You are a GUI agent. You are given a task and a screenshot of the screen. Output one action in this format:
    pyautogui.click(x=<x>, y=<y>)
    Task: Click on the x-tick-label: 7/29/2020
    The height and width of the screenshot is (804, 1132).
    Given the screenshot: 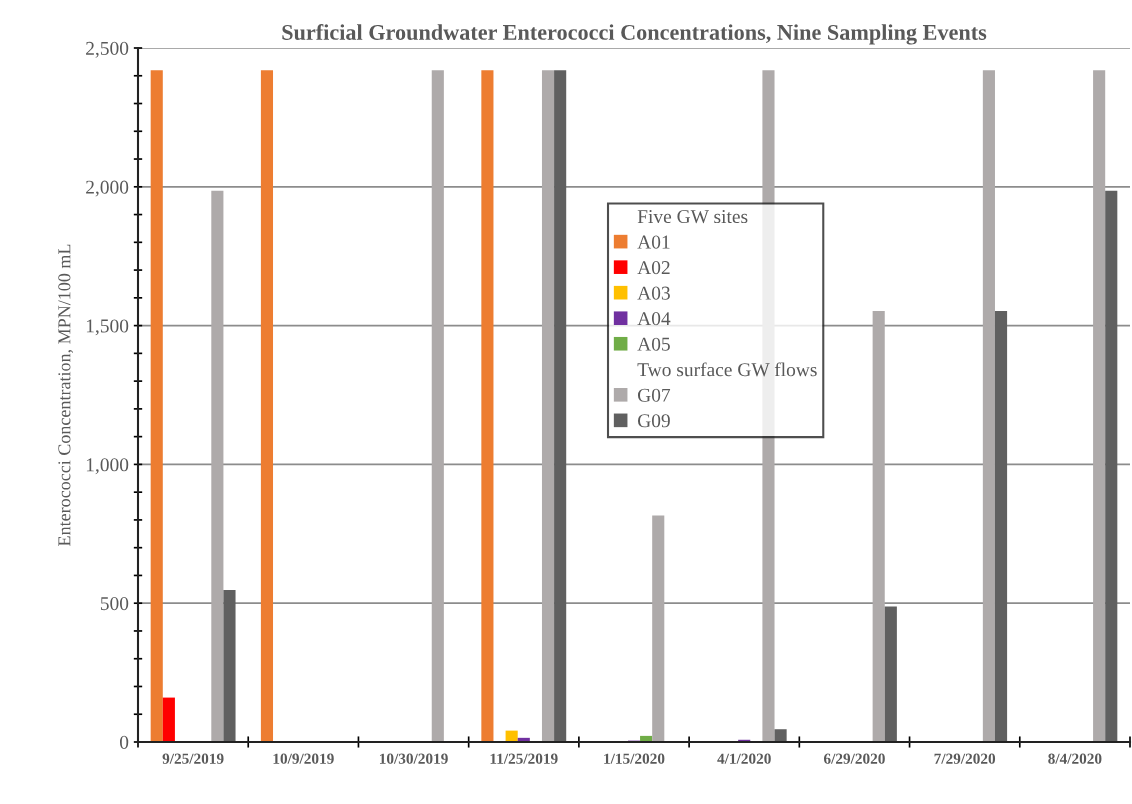 What is the action you would take?
    pyautogui.click(x=965, y=758)
    